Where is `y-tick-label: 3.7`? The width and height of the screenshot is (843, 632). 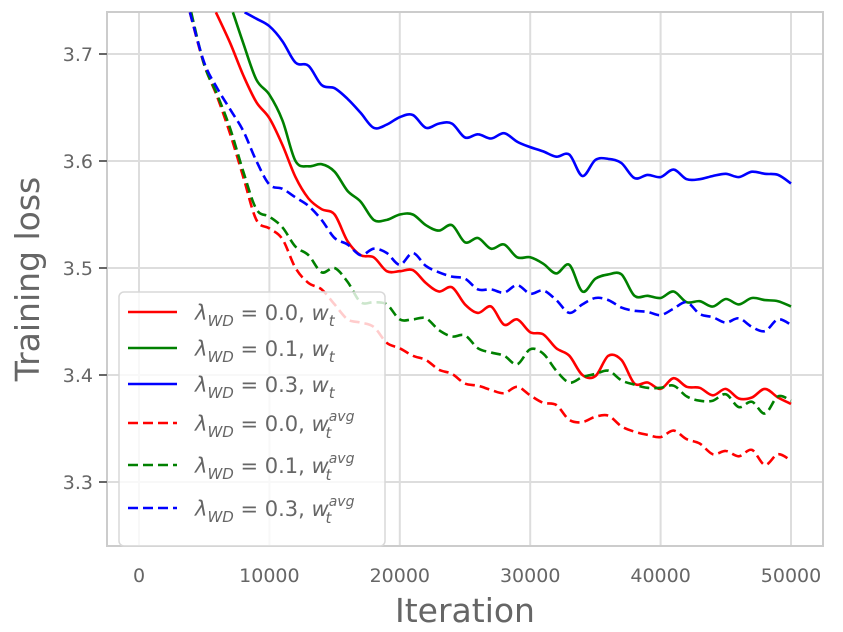
y-tick-label: 3.7 is located at coordinates (78, 55).